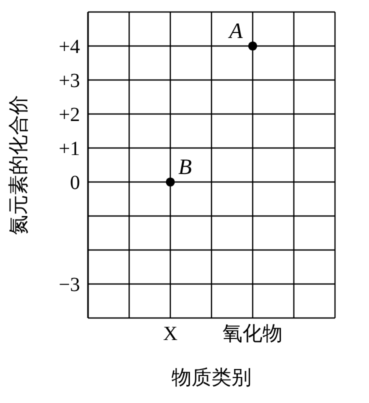 This screenshot has height=403, width=369. Describe the element at coordinates (69, 149) in the screenshot. I see `y-tick-label: +1` at that location.